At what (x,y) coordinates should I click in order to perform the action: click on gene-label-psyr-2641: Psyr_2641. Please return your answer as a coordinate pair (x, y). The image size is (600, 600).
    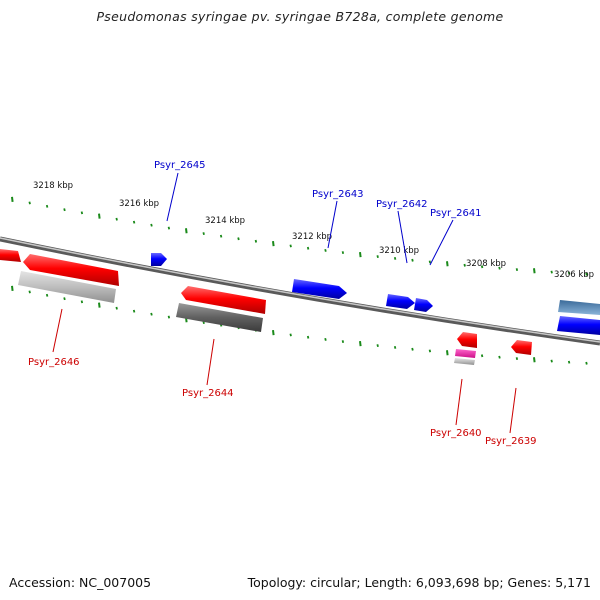
    Looking at the image, I should click on (456, 213).